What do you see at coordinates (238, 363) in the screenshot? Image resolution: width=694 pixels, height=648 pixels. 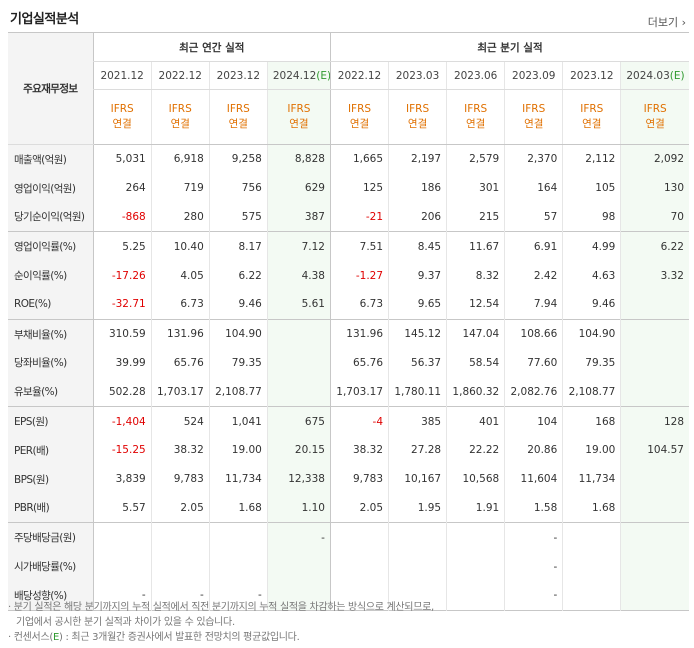 I see `table-cell: 79.35` at bounding box center [238, 363].